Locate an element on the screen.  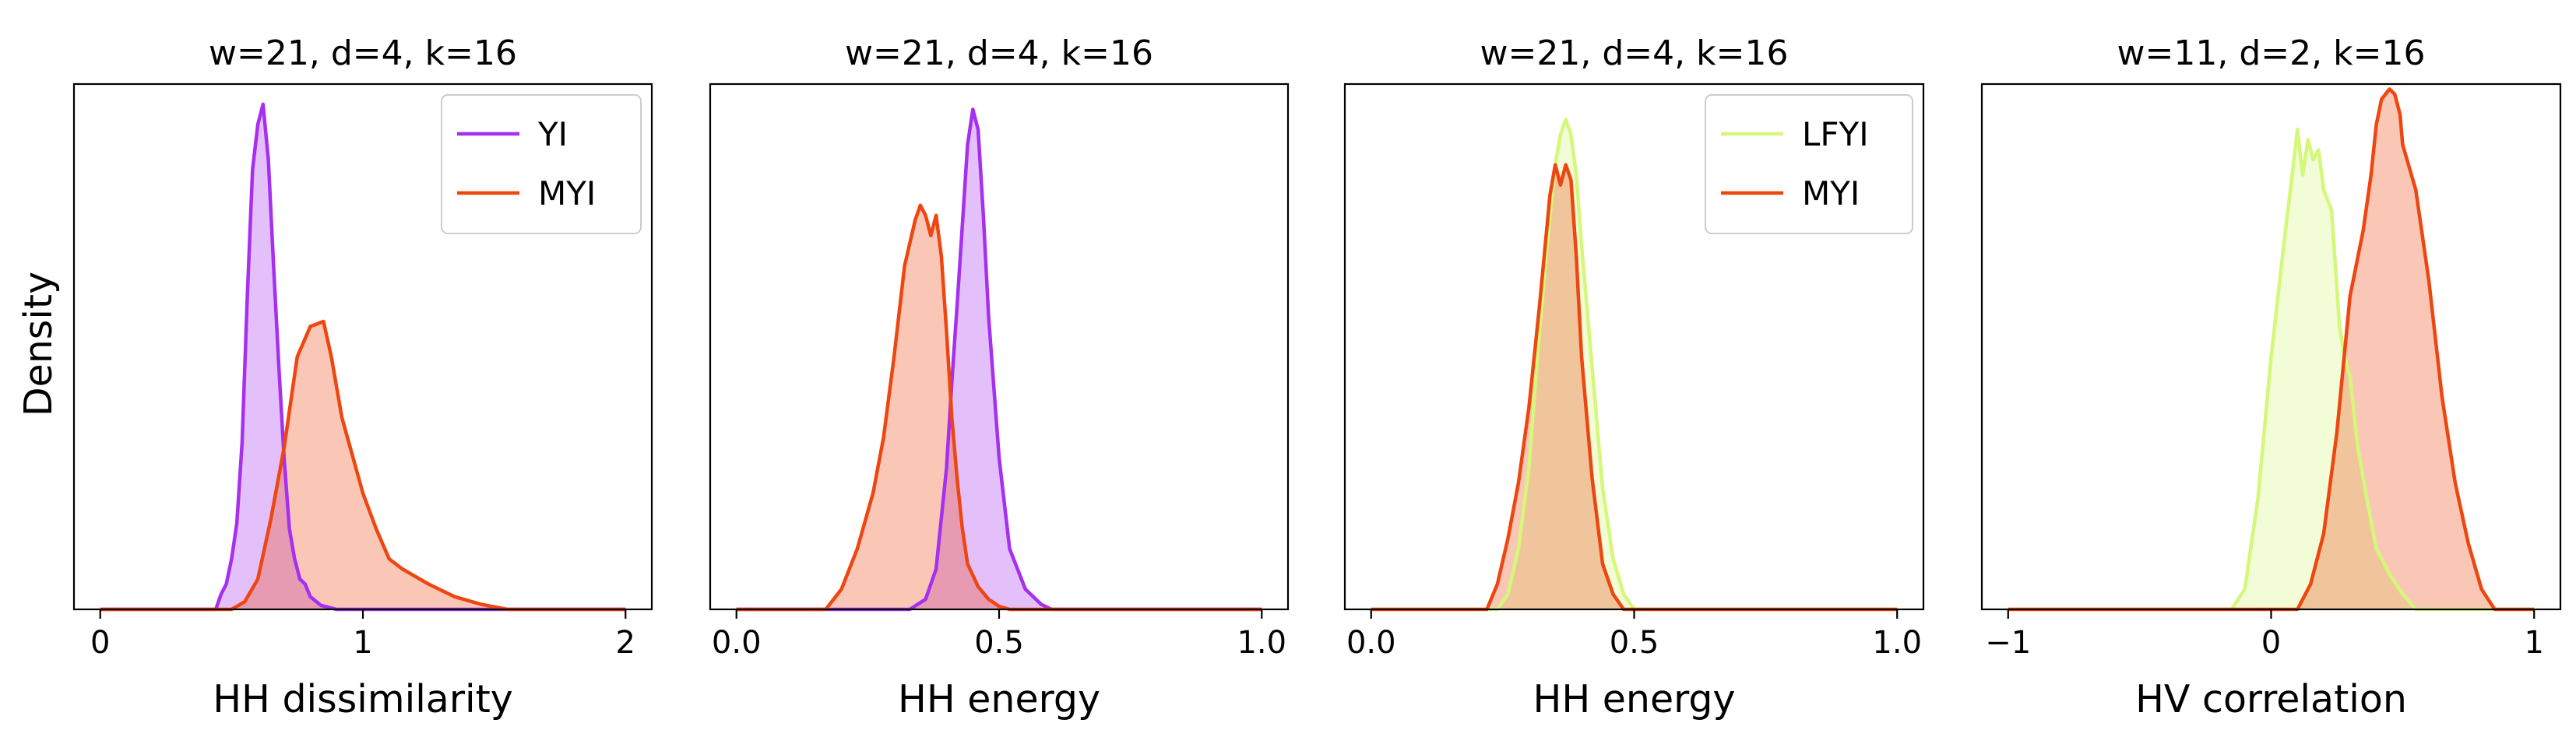
legend: YI MYI is located at coordinates (541, 164).